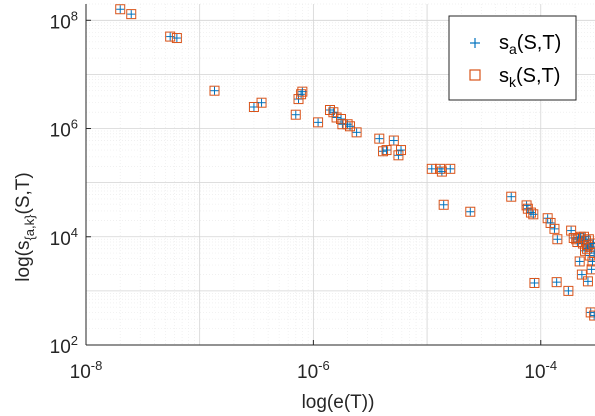 The image size is (595, 416). Describe the element at coordinates (338, 402) in the screenshot. I see `x-axis-label: log(e(T))` at that location.